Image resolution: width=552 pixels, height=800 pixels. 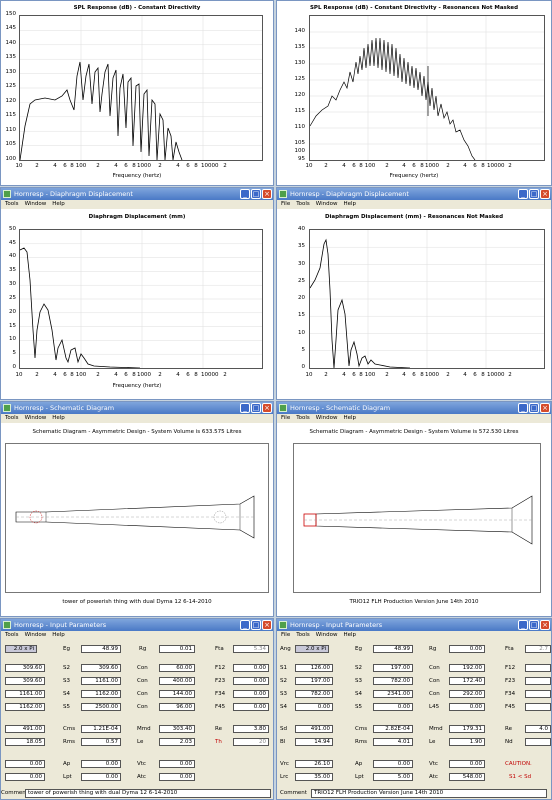 I want to click on re-field: 4.0, so click(x=538, y=729).